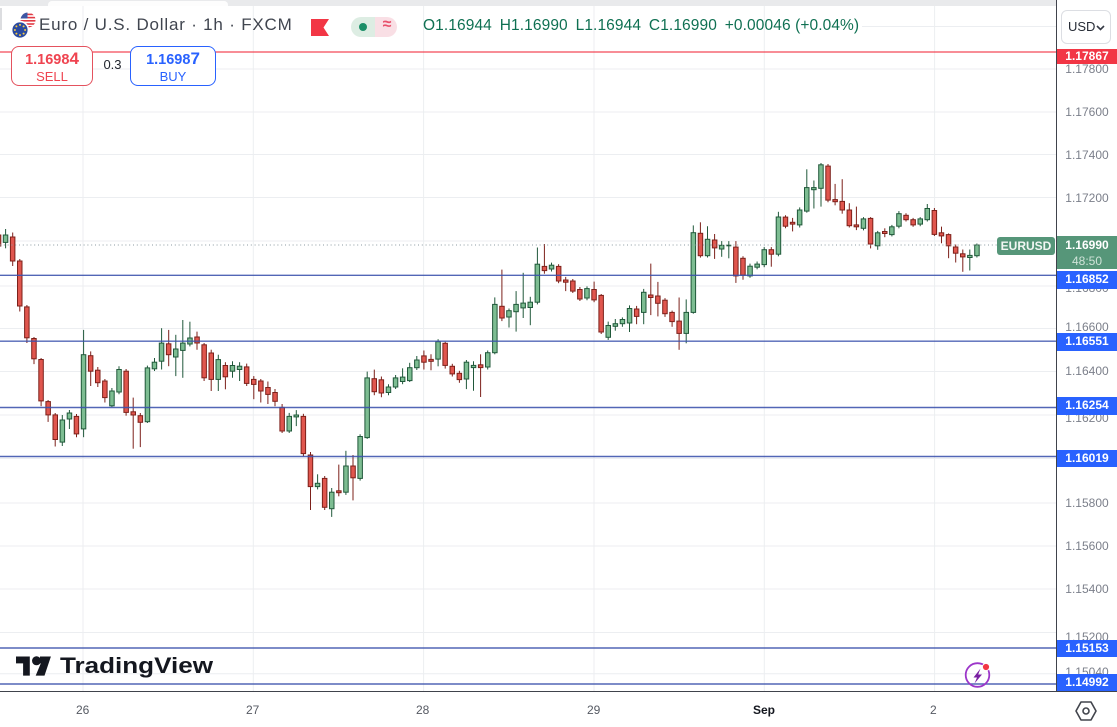  What do you see at coordinates (137, 666) in the screenshot?
I see `svg-text: TradingView` at bounding box center [137, 666].